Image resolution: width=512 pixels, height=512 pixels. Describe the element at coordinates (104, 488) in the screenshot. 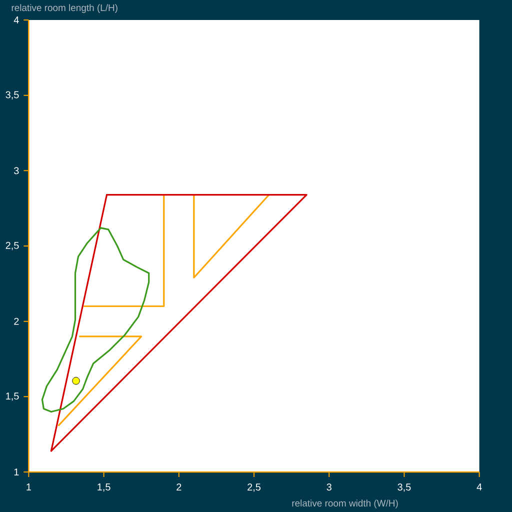

I see `x-tick-label: 1,5` at that location.